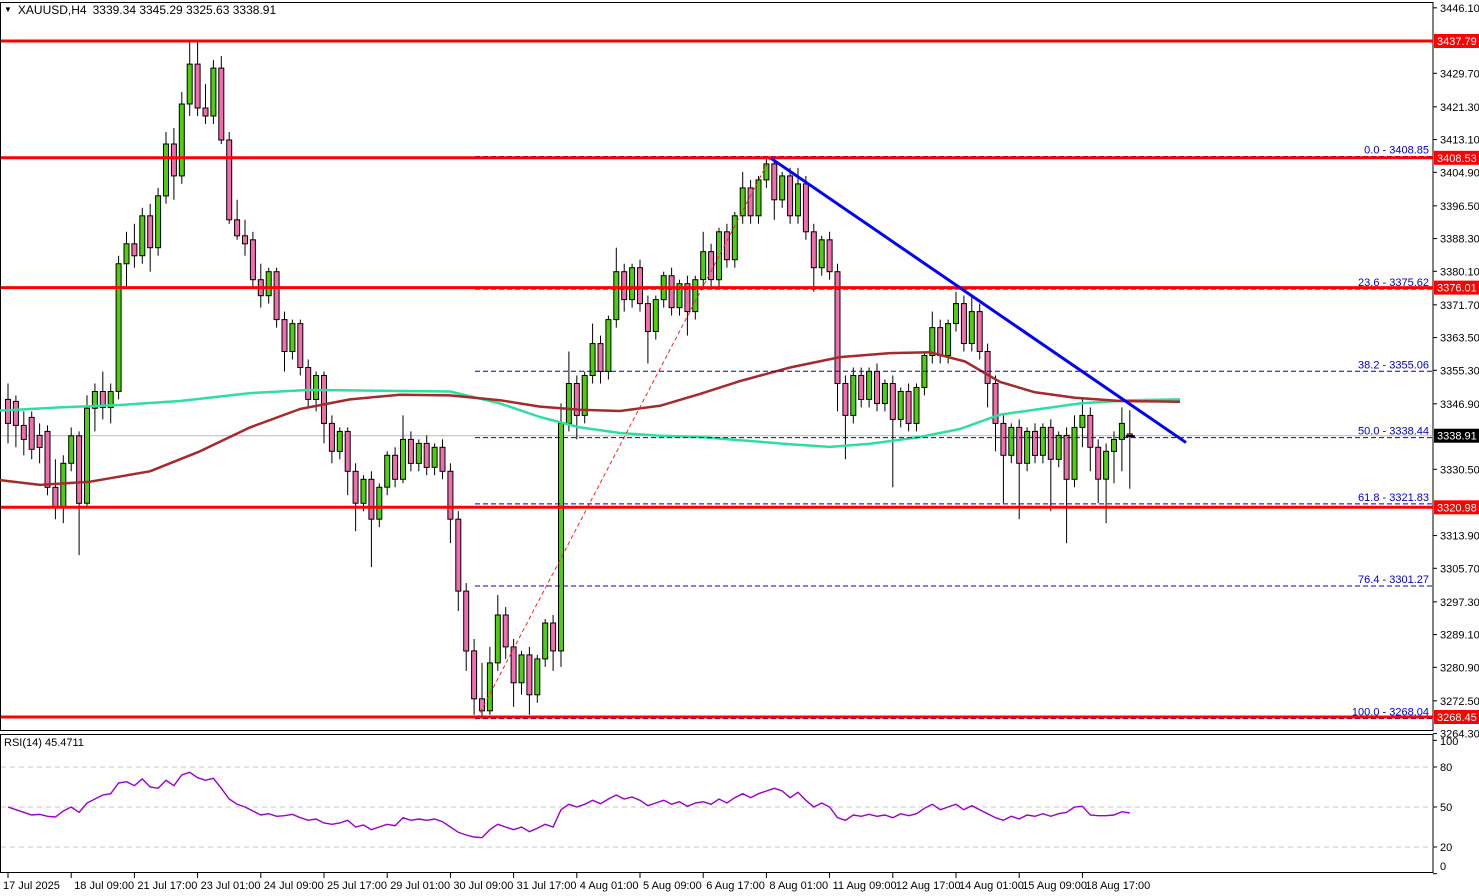 The height and width of the screenshot is (896, 1479). I want to click on svg-text: 30 Jul 09:00, so click(483, 886).